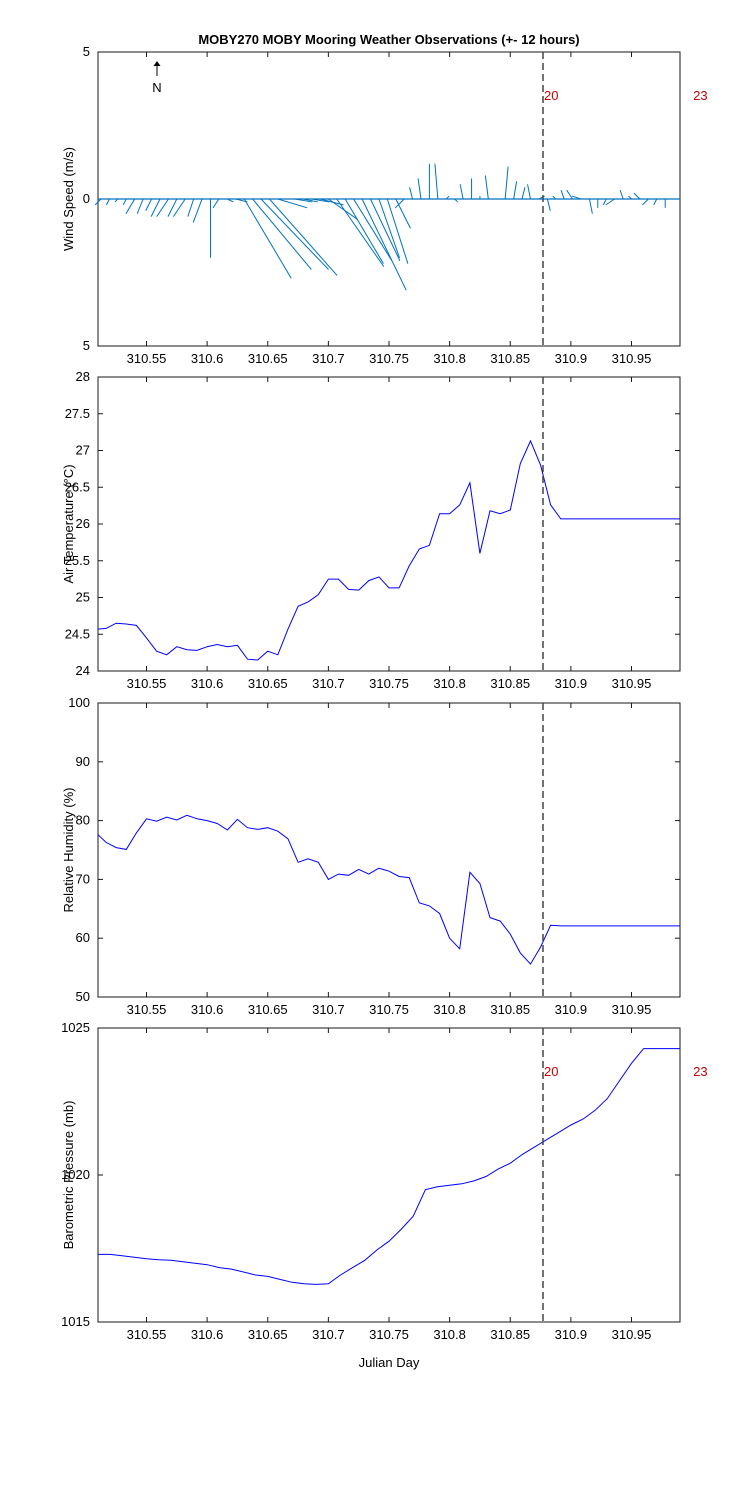 The height and width of the screenshot is (1500, 750). I want to click on y-tick-label: 90, so click(83, 761).